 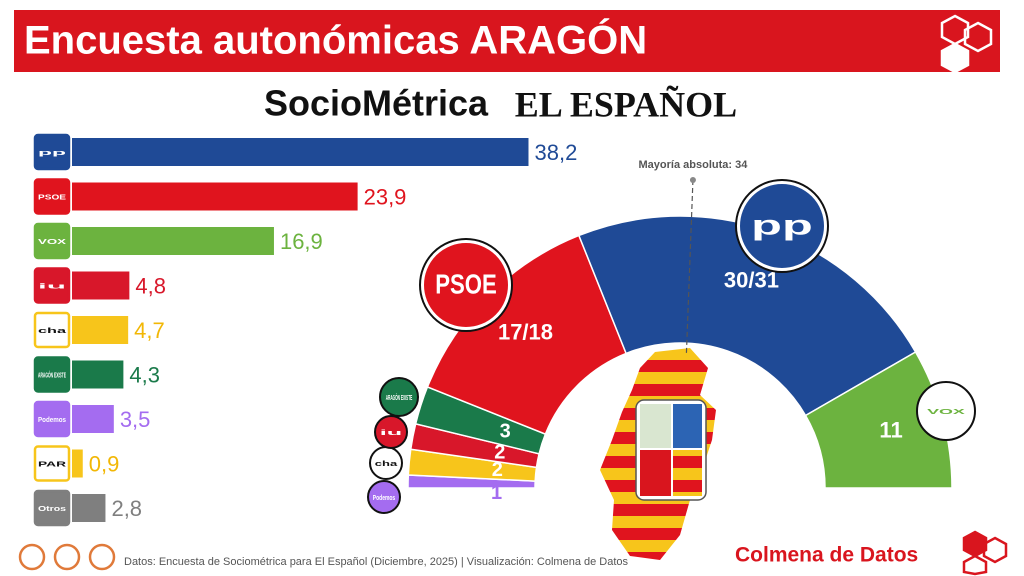 What do you see at coordinates (694, 165) in the screenshot?
I see `majority-label: Mayoría absoluta: 34` at bounding box center [694, 165].